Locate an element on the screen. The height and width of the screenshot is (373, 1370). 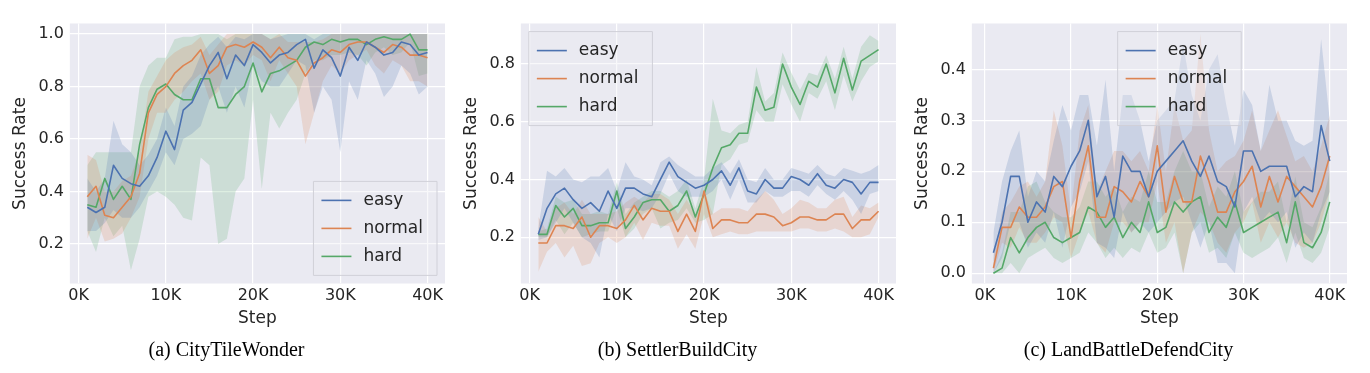
y-tick-label: 0.1 is located at coordinates (953, 221).